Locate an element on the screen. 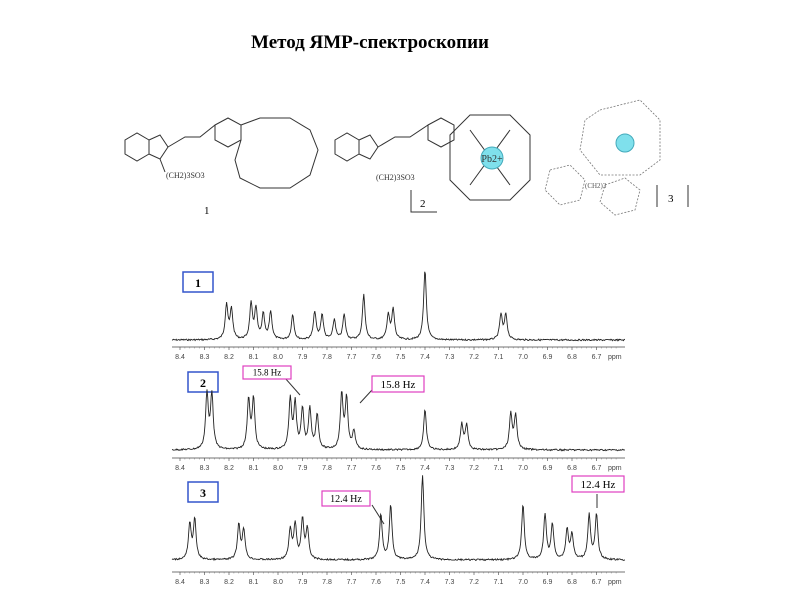 The image size is (800, 600). title: Метод ЯМР-спектроскопии is located at coordinates (370, 42).